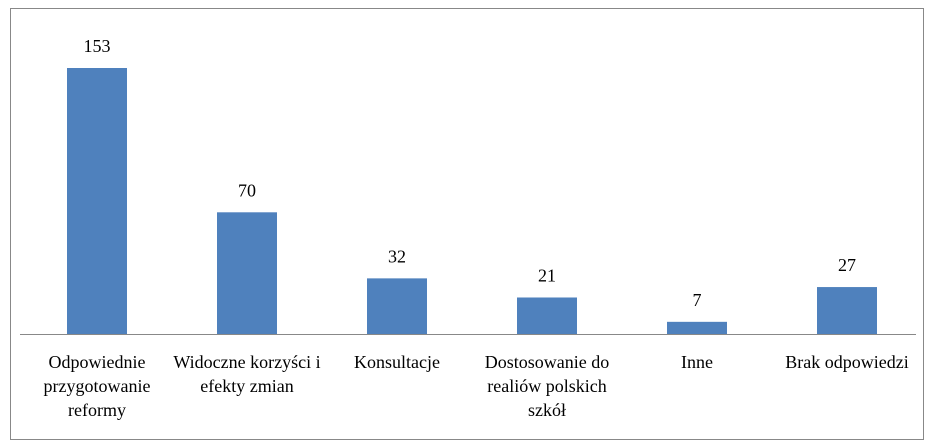 This screenshot has height=446, width=934. I want to click on x-tick-label: Widoczne korzyści i efekty zmian, so click(247, 374).